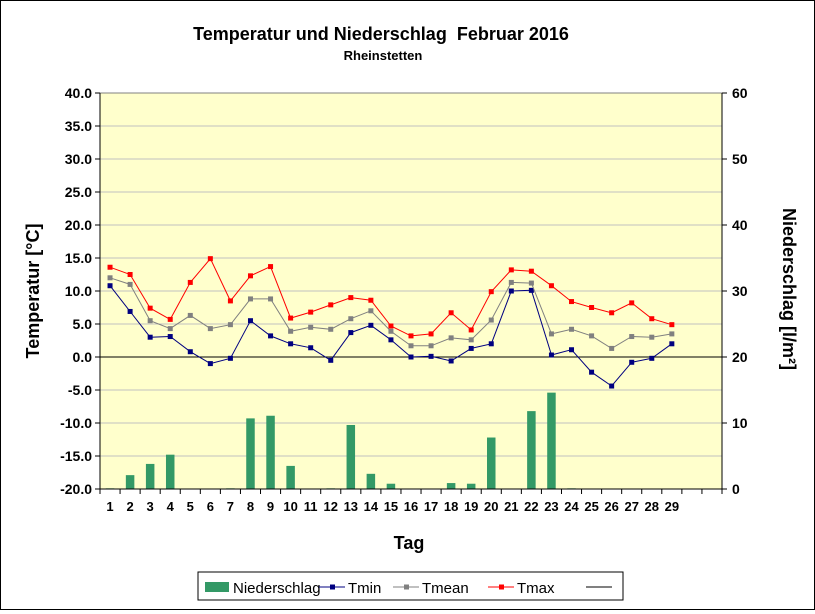 The width and height of the screenshot is (815, 614). Describe the element at coordinates (491, 506) in the screenshot. I see `x-tick-label: 20` at that location.